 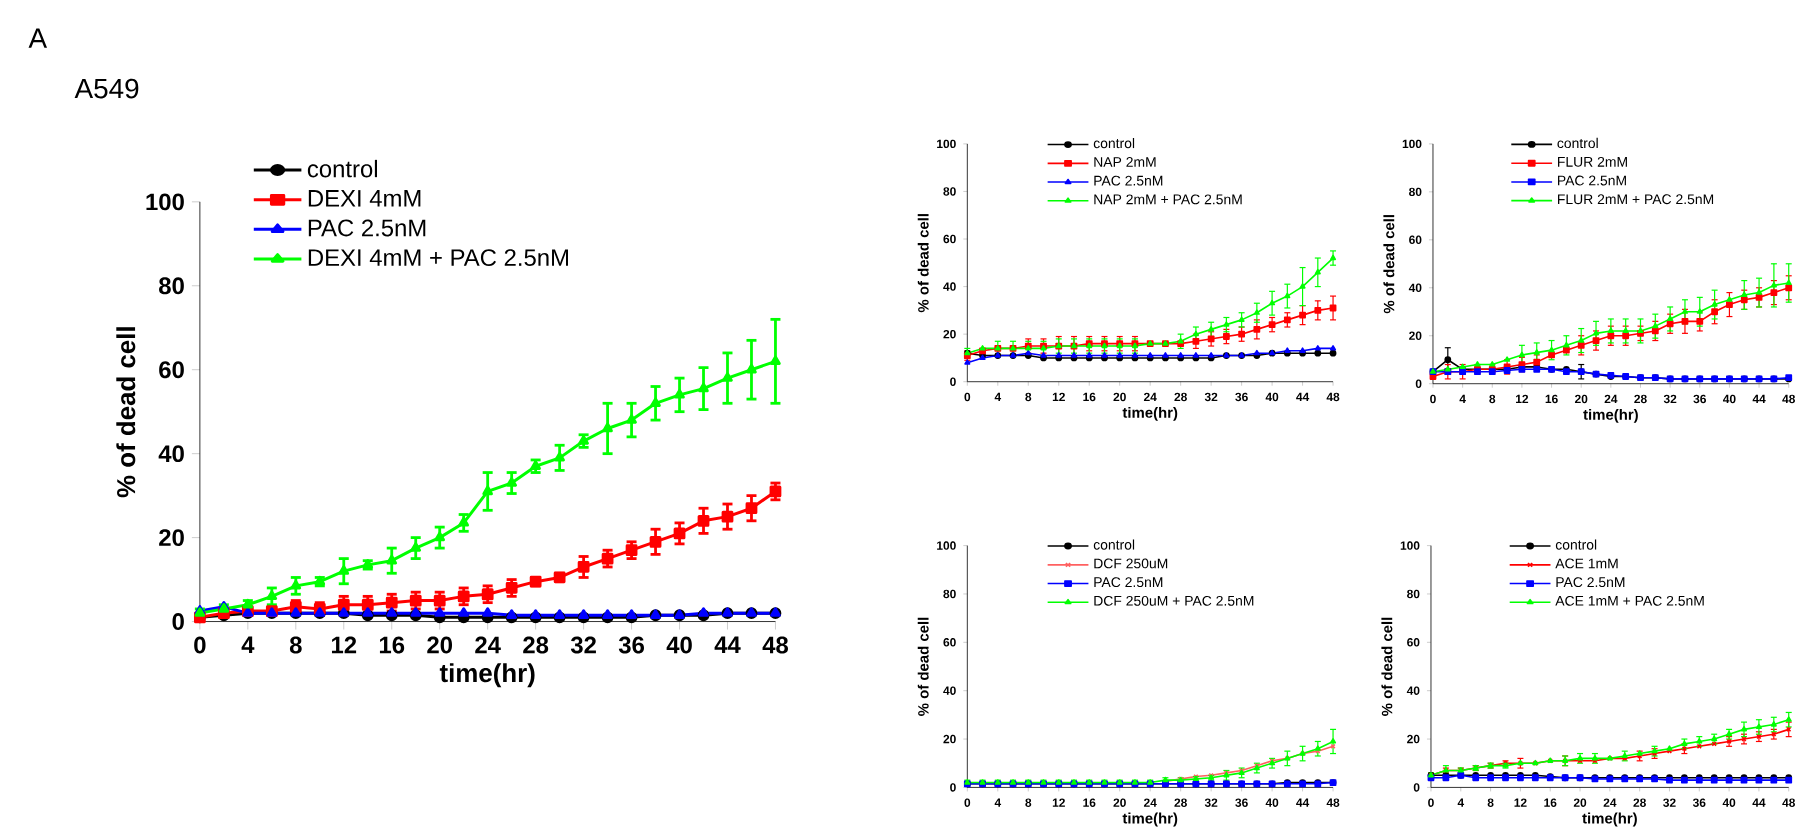 What do you see at coordinates (171, 286) in the screenshot?
I see `y-tick-label: 80` at bounding box center [171, 286].